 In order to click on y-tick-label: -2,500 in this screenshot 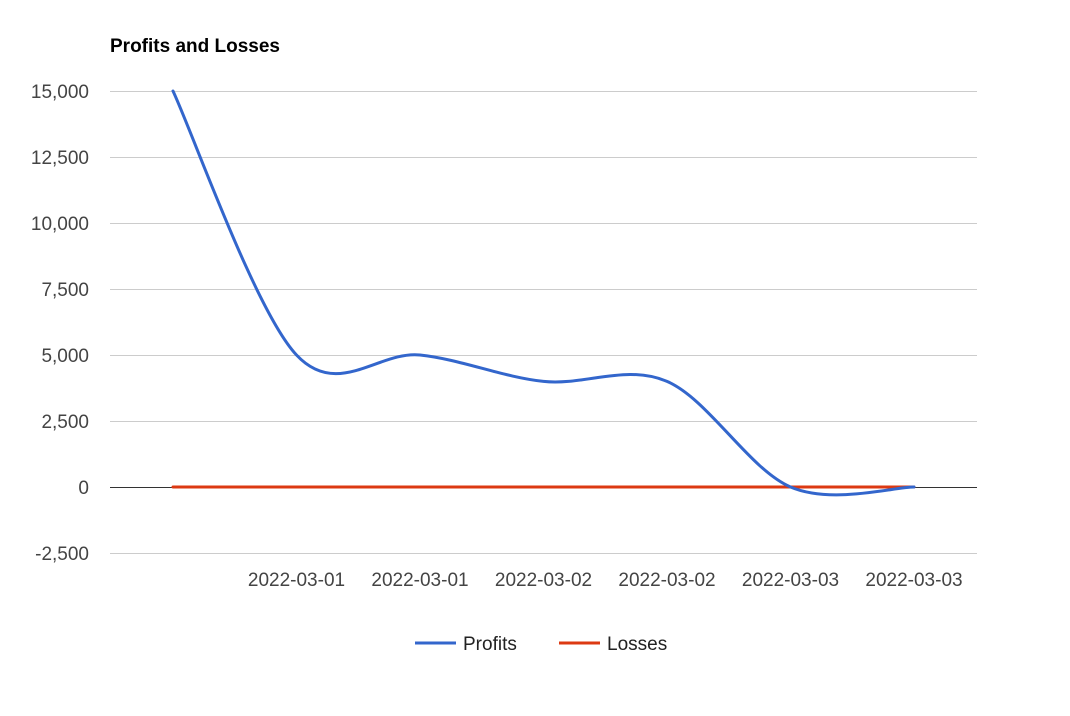, I will do `click(62, 554)`.